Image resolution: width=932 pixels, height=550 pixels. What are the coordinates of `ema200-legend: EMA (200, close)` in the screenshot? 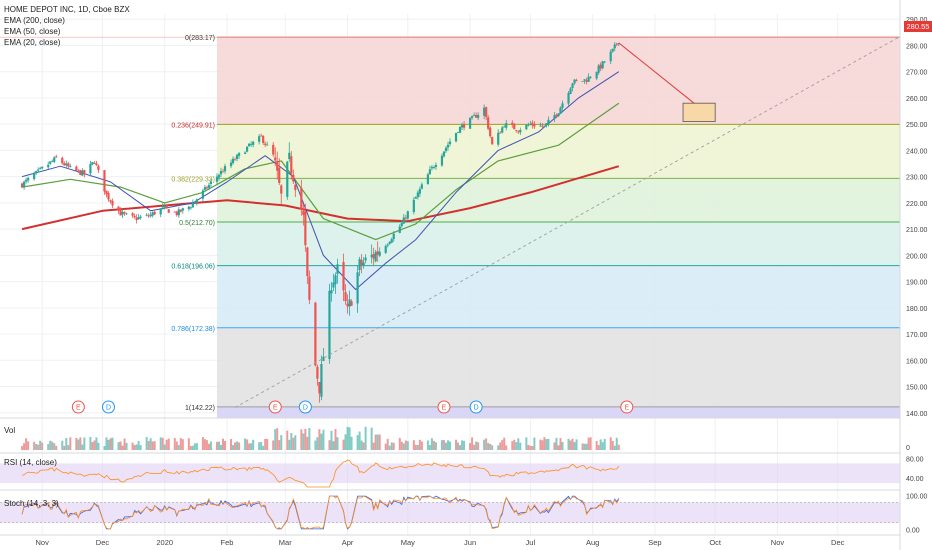 It's located at (34, 20).